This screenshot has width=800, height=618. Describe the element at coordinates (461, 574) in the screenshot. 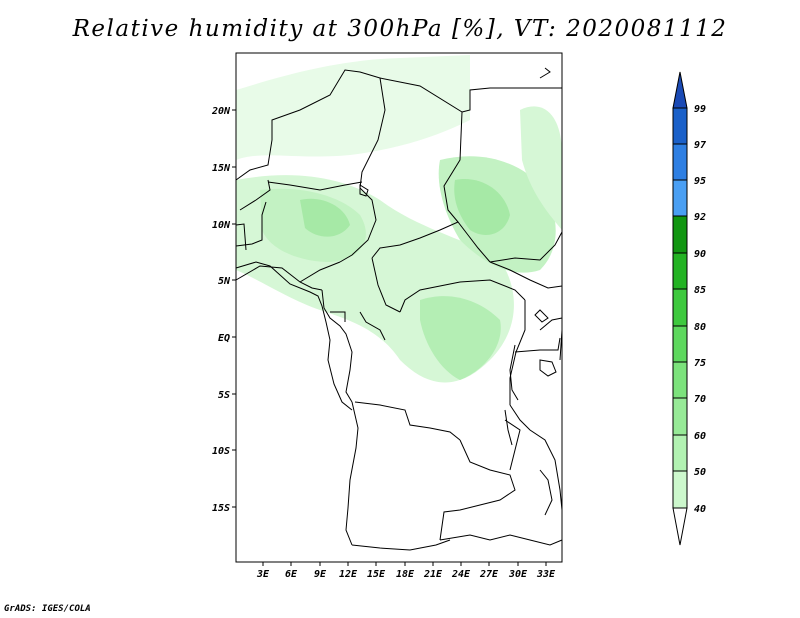

I see `lon-label: 24E` at that location.